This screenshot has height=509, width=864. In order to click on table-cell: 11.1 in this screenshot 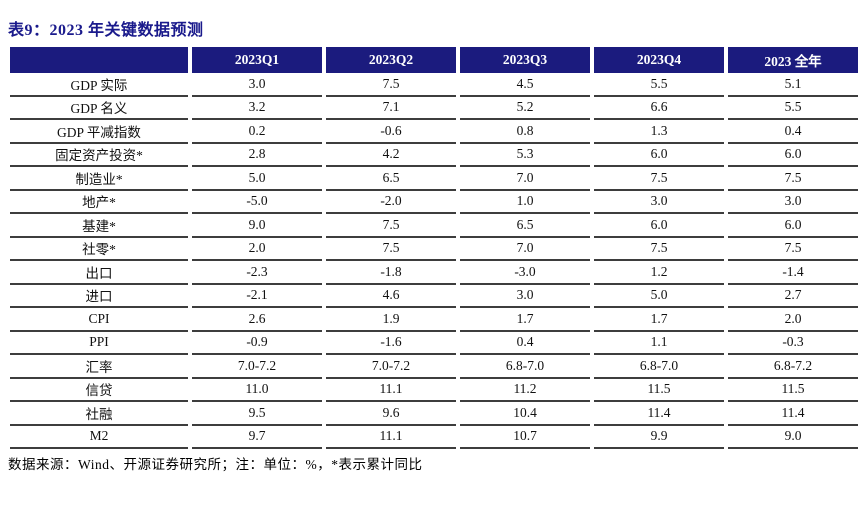, I will do `click(391, 437)`.